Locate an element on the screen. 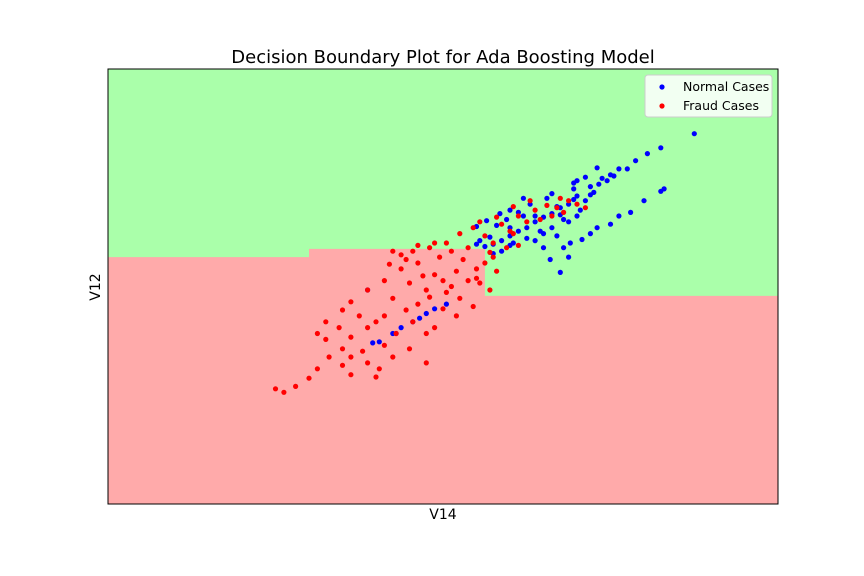  legend: Normal Cases Fraud Cases is located at coordinates (708, 96).